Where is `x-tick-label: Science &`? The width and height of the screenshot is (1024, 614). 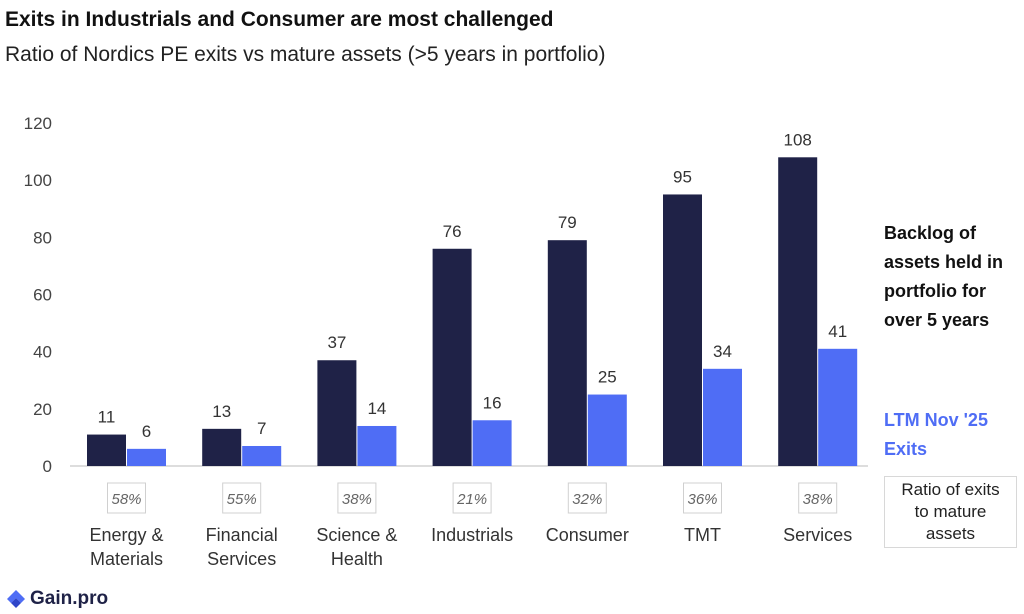
x-tick-label: Science & is located at coordinates (356, 535).